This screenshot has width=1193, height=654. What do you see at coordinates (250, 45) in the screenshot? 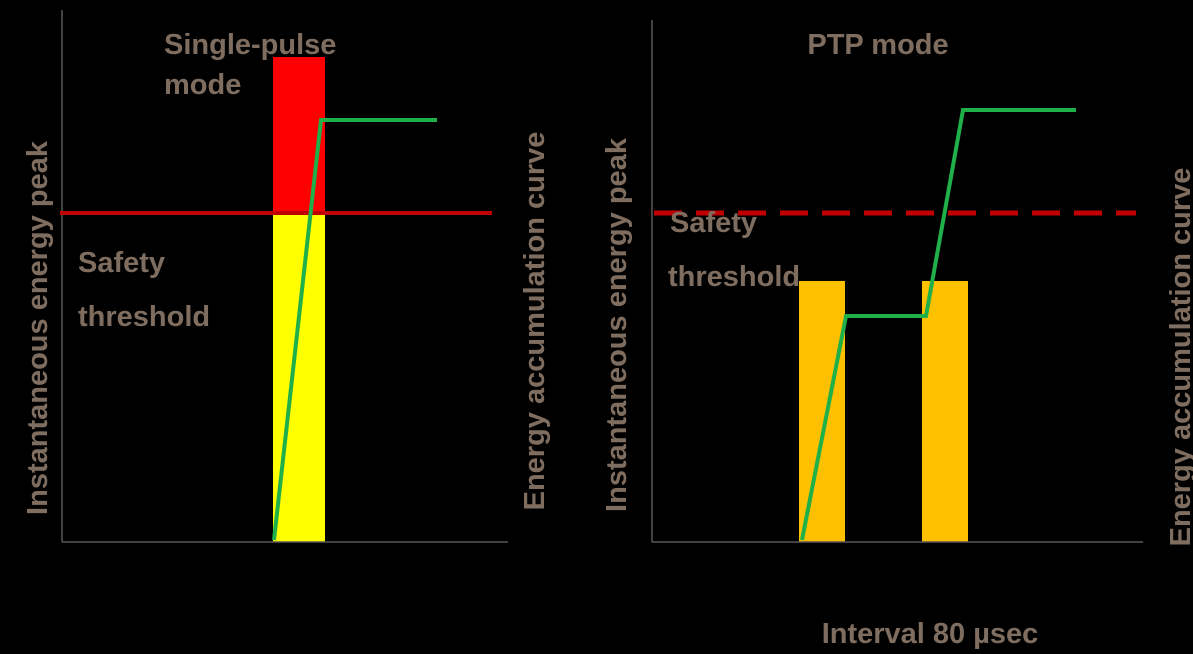
I see `panel-title-line1: Single-pulse` at bounding box center [250, 45].